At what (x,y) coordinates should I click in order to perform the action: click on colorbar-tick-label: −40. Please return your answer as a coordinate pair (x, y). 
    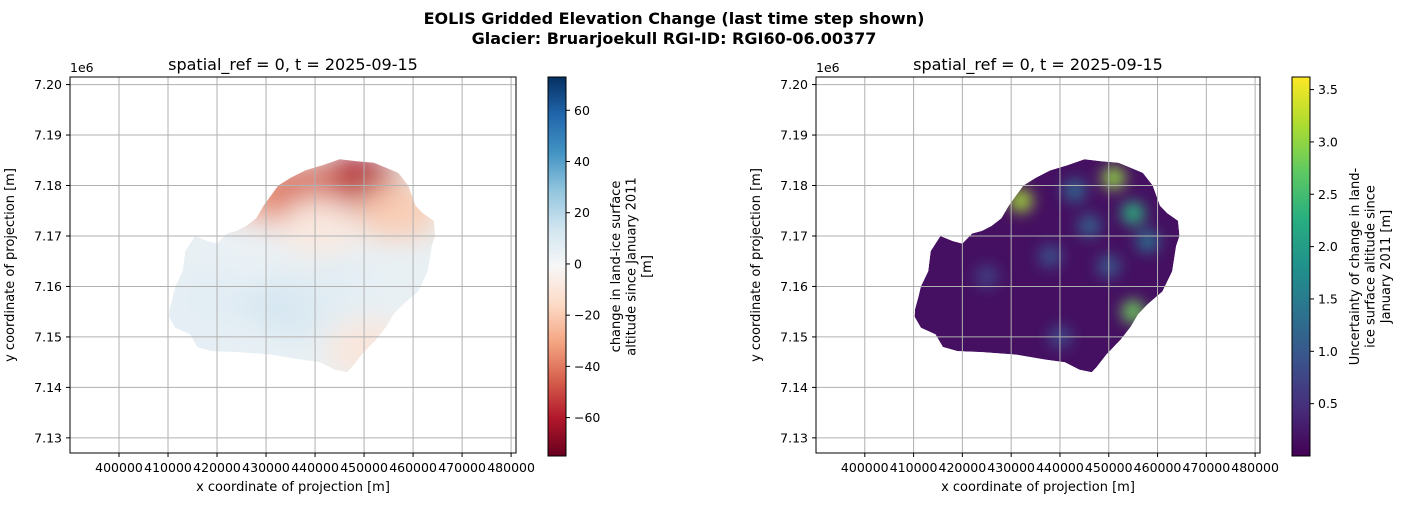
    Looking at the image, I should click on (587, 366).